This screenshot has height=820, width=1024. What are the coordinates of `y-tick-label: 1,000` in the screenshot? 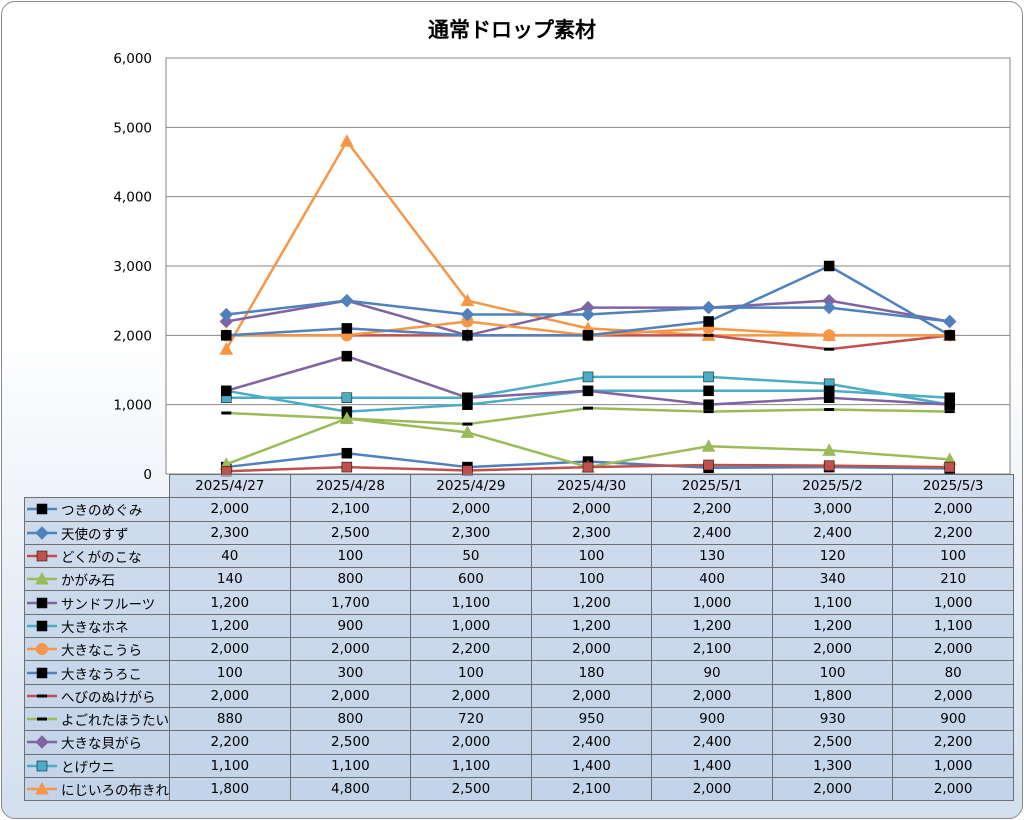 It's located at (132, 406).